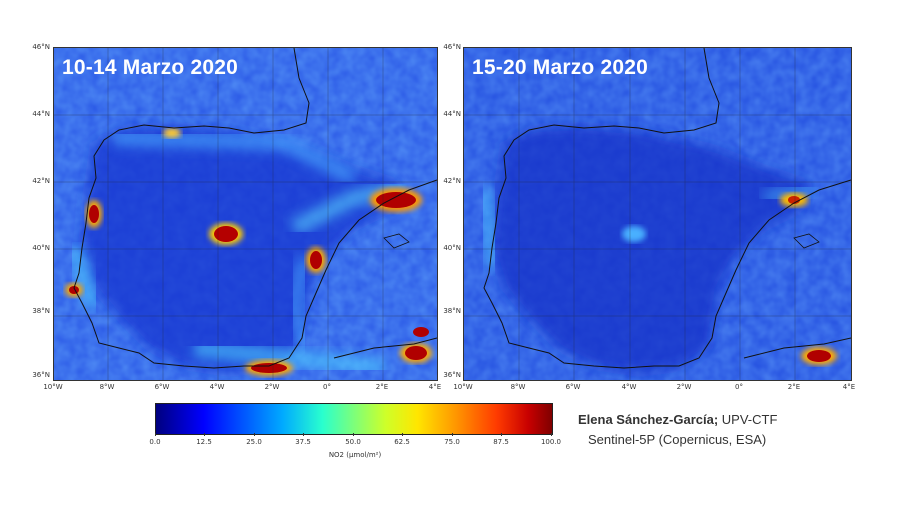 This screenshot has height=507, width=900. What do you see at coordinates (794, 387) in the screenshot?
I see `lon-tick-right: 2°E` at bounding box center [794, 387].